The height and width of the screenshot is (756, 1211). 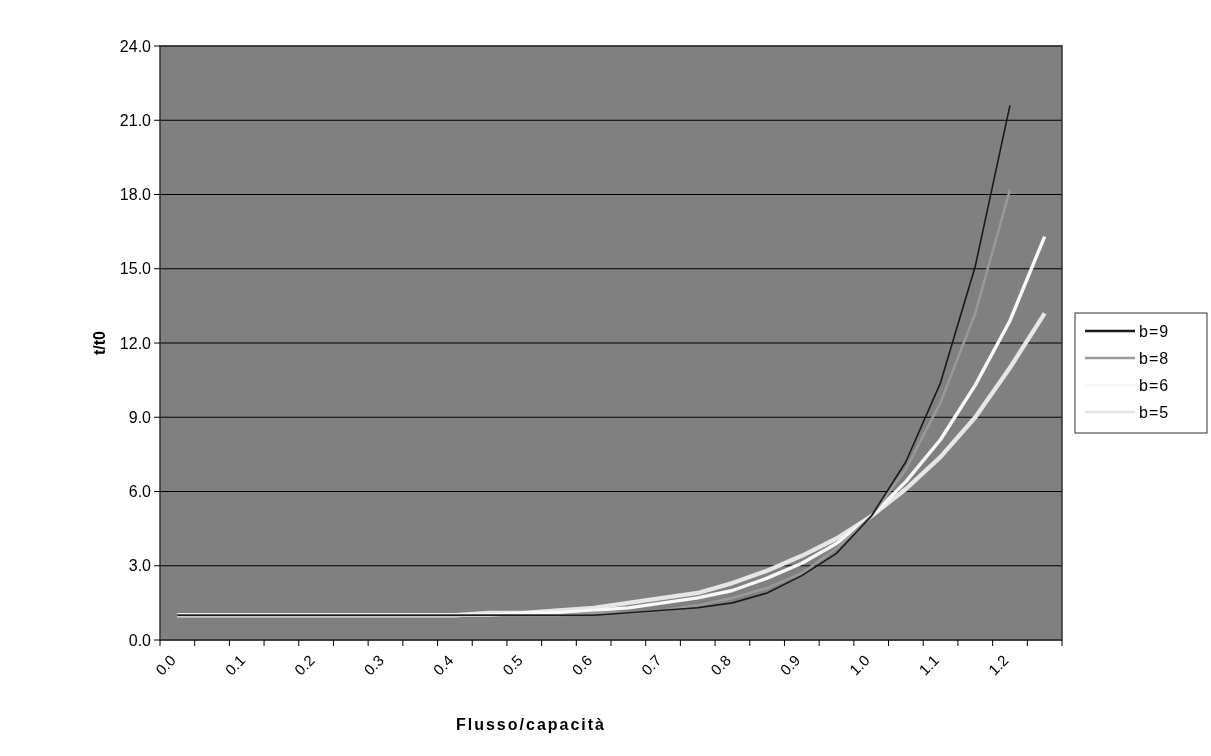 I want to click on x-tick-label: 0.6, so click(x=582, y=665).